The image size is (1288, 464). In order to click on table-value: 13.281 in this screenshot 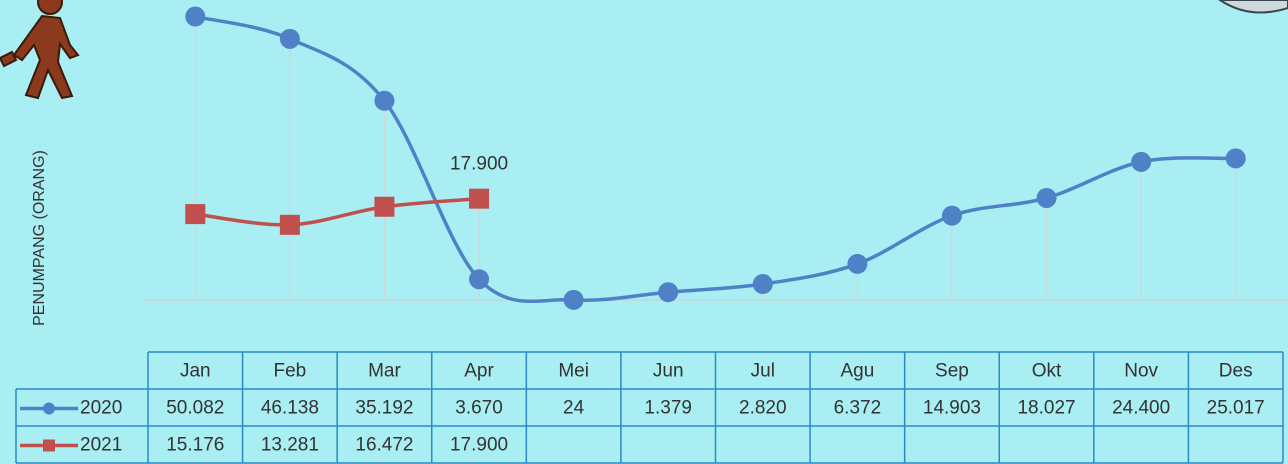, I will do `click(290, 445)`.